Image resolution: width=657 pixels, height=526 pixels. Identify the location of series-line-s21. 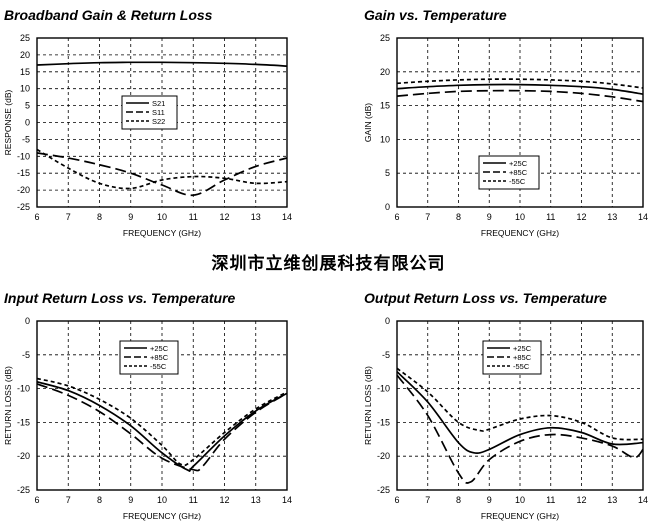
(162, 64).